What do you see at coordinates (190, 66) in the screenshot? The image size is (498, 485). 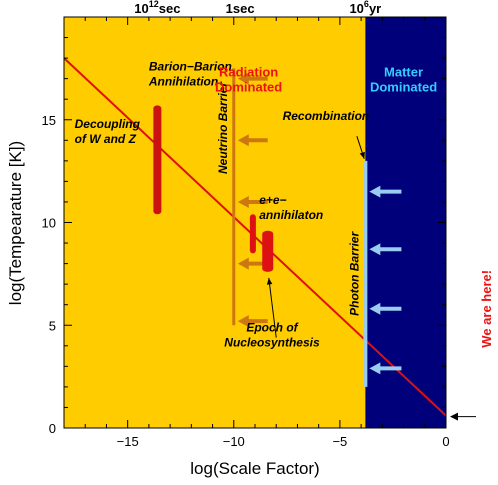 I see `annotation-text: Barion−Barion` at bounding box center [190, 66].